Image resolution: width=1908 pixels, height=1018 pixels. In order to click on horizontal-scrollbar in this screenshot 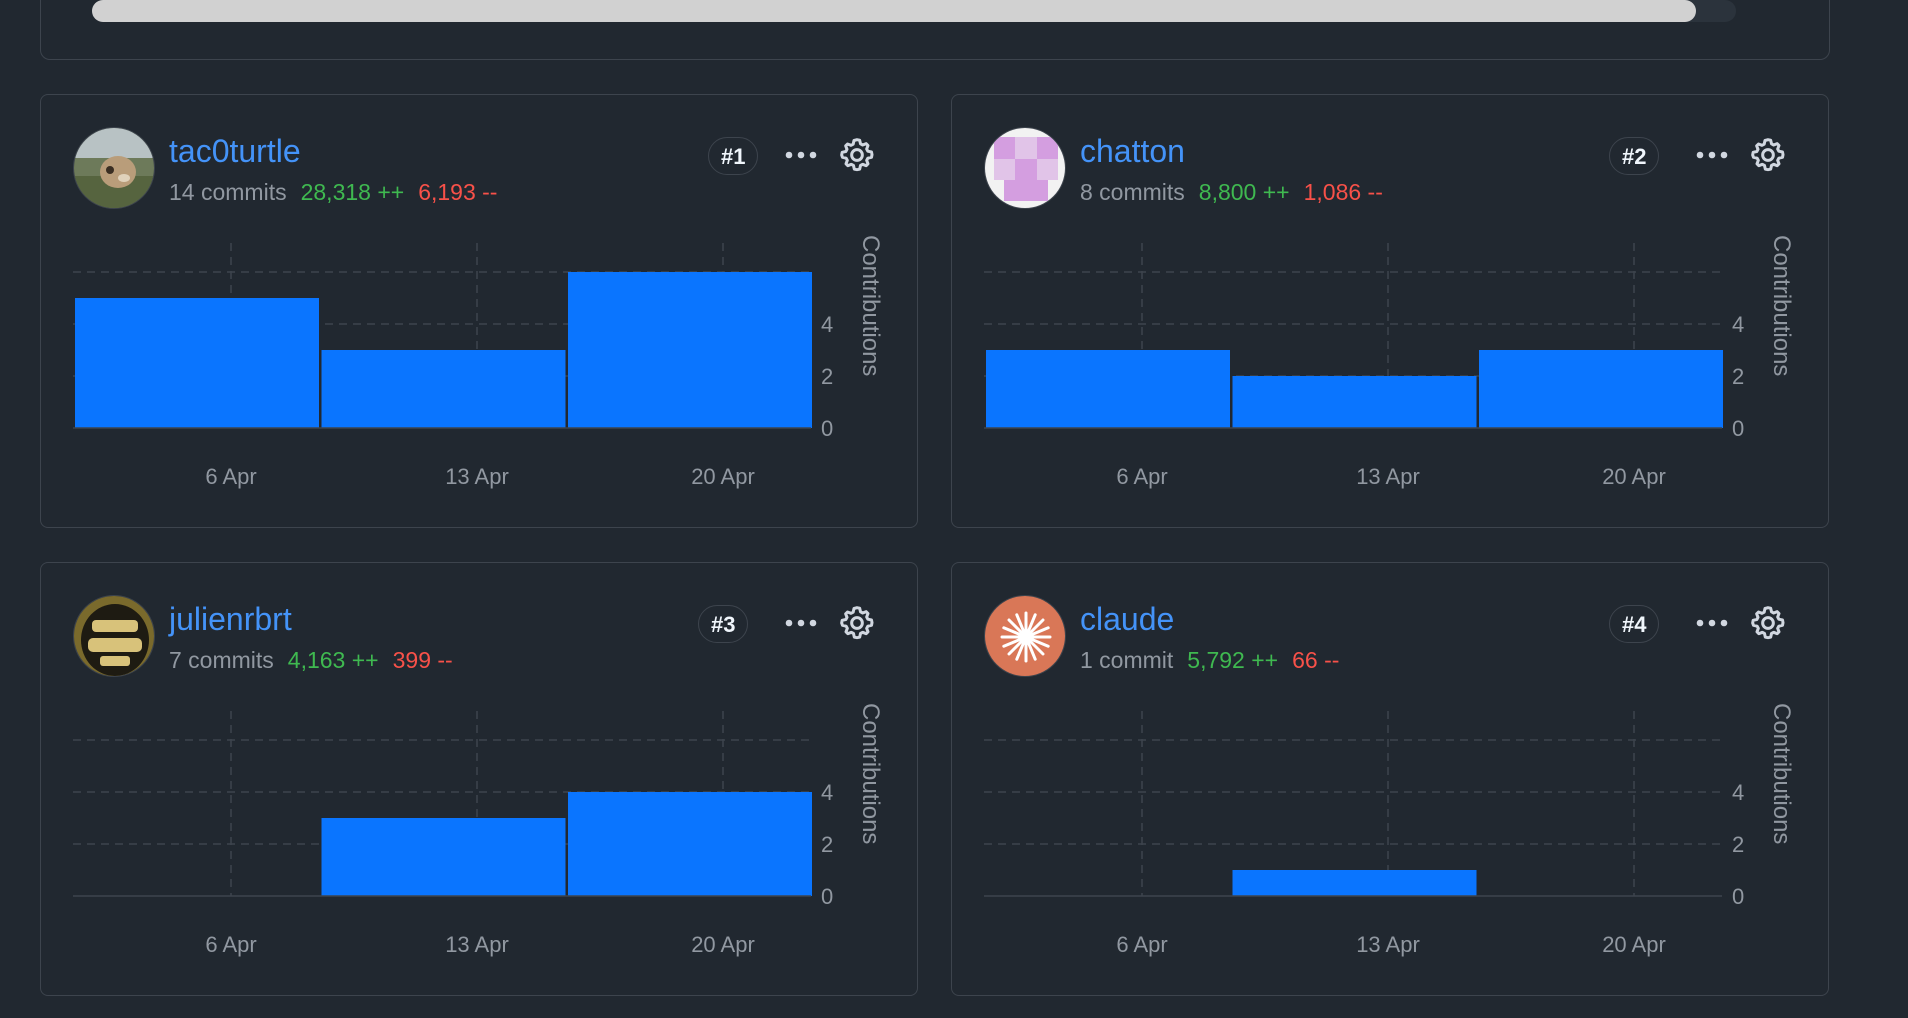, I will do `click(914, 11)`.